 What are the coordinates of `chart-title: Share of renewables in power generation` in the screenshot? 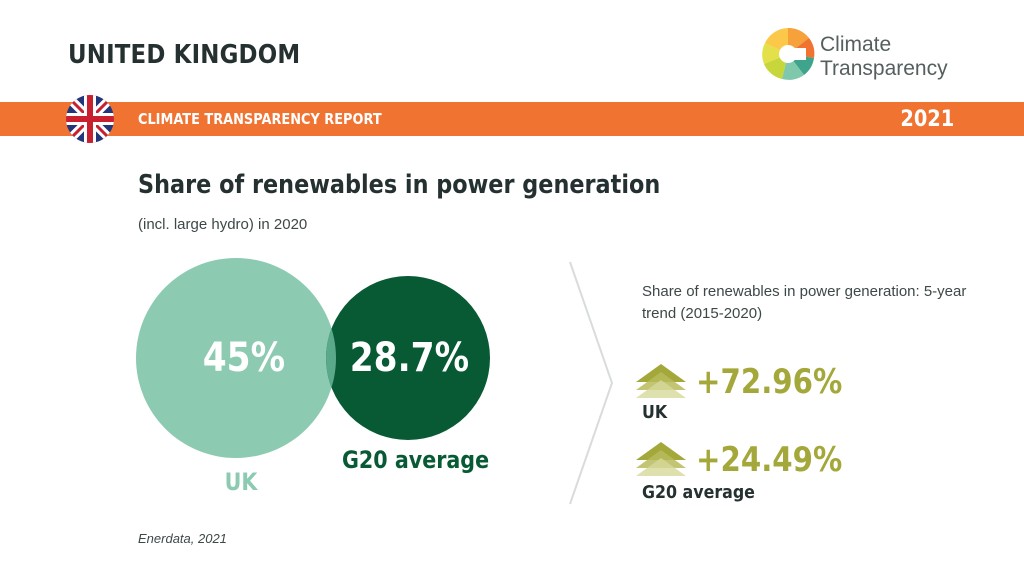 It's located at (399, 185).